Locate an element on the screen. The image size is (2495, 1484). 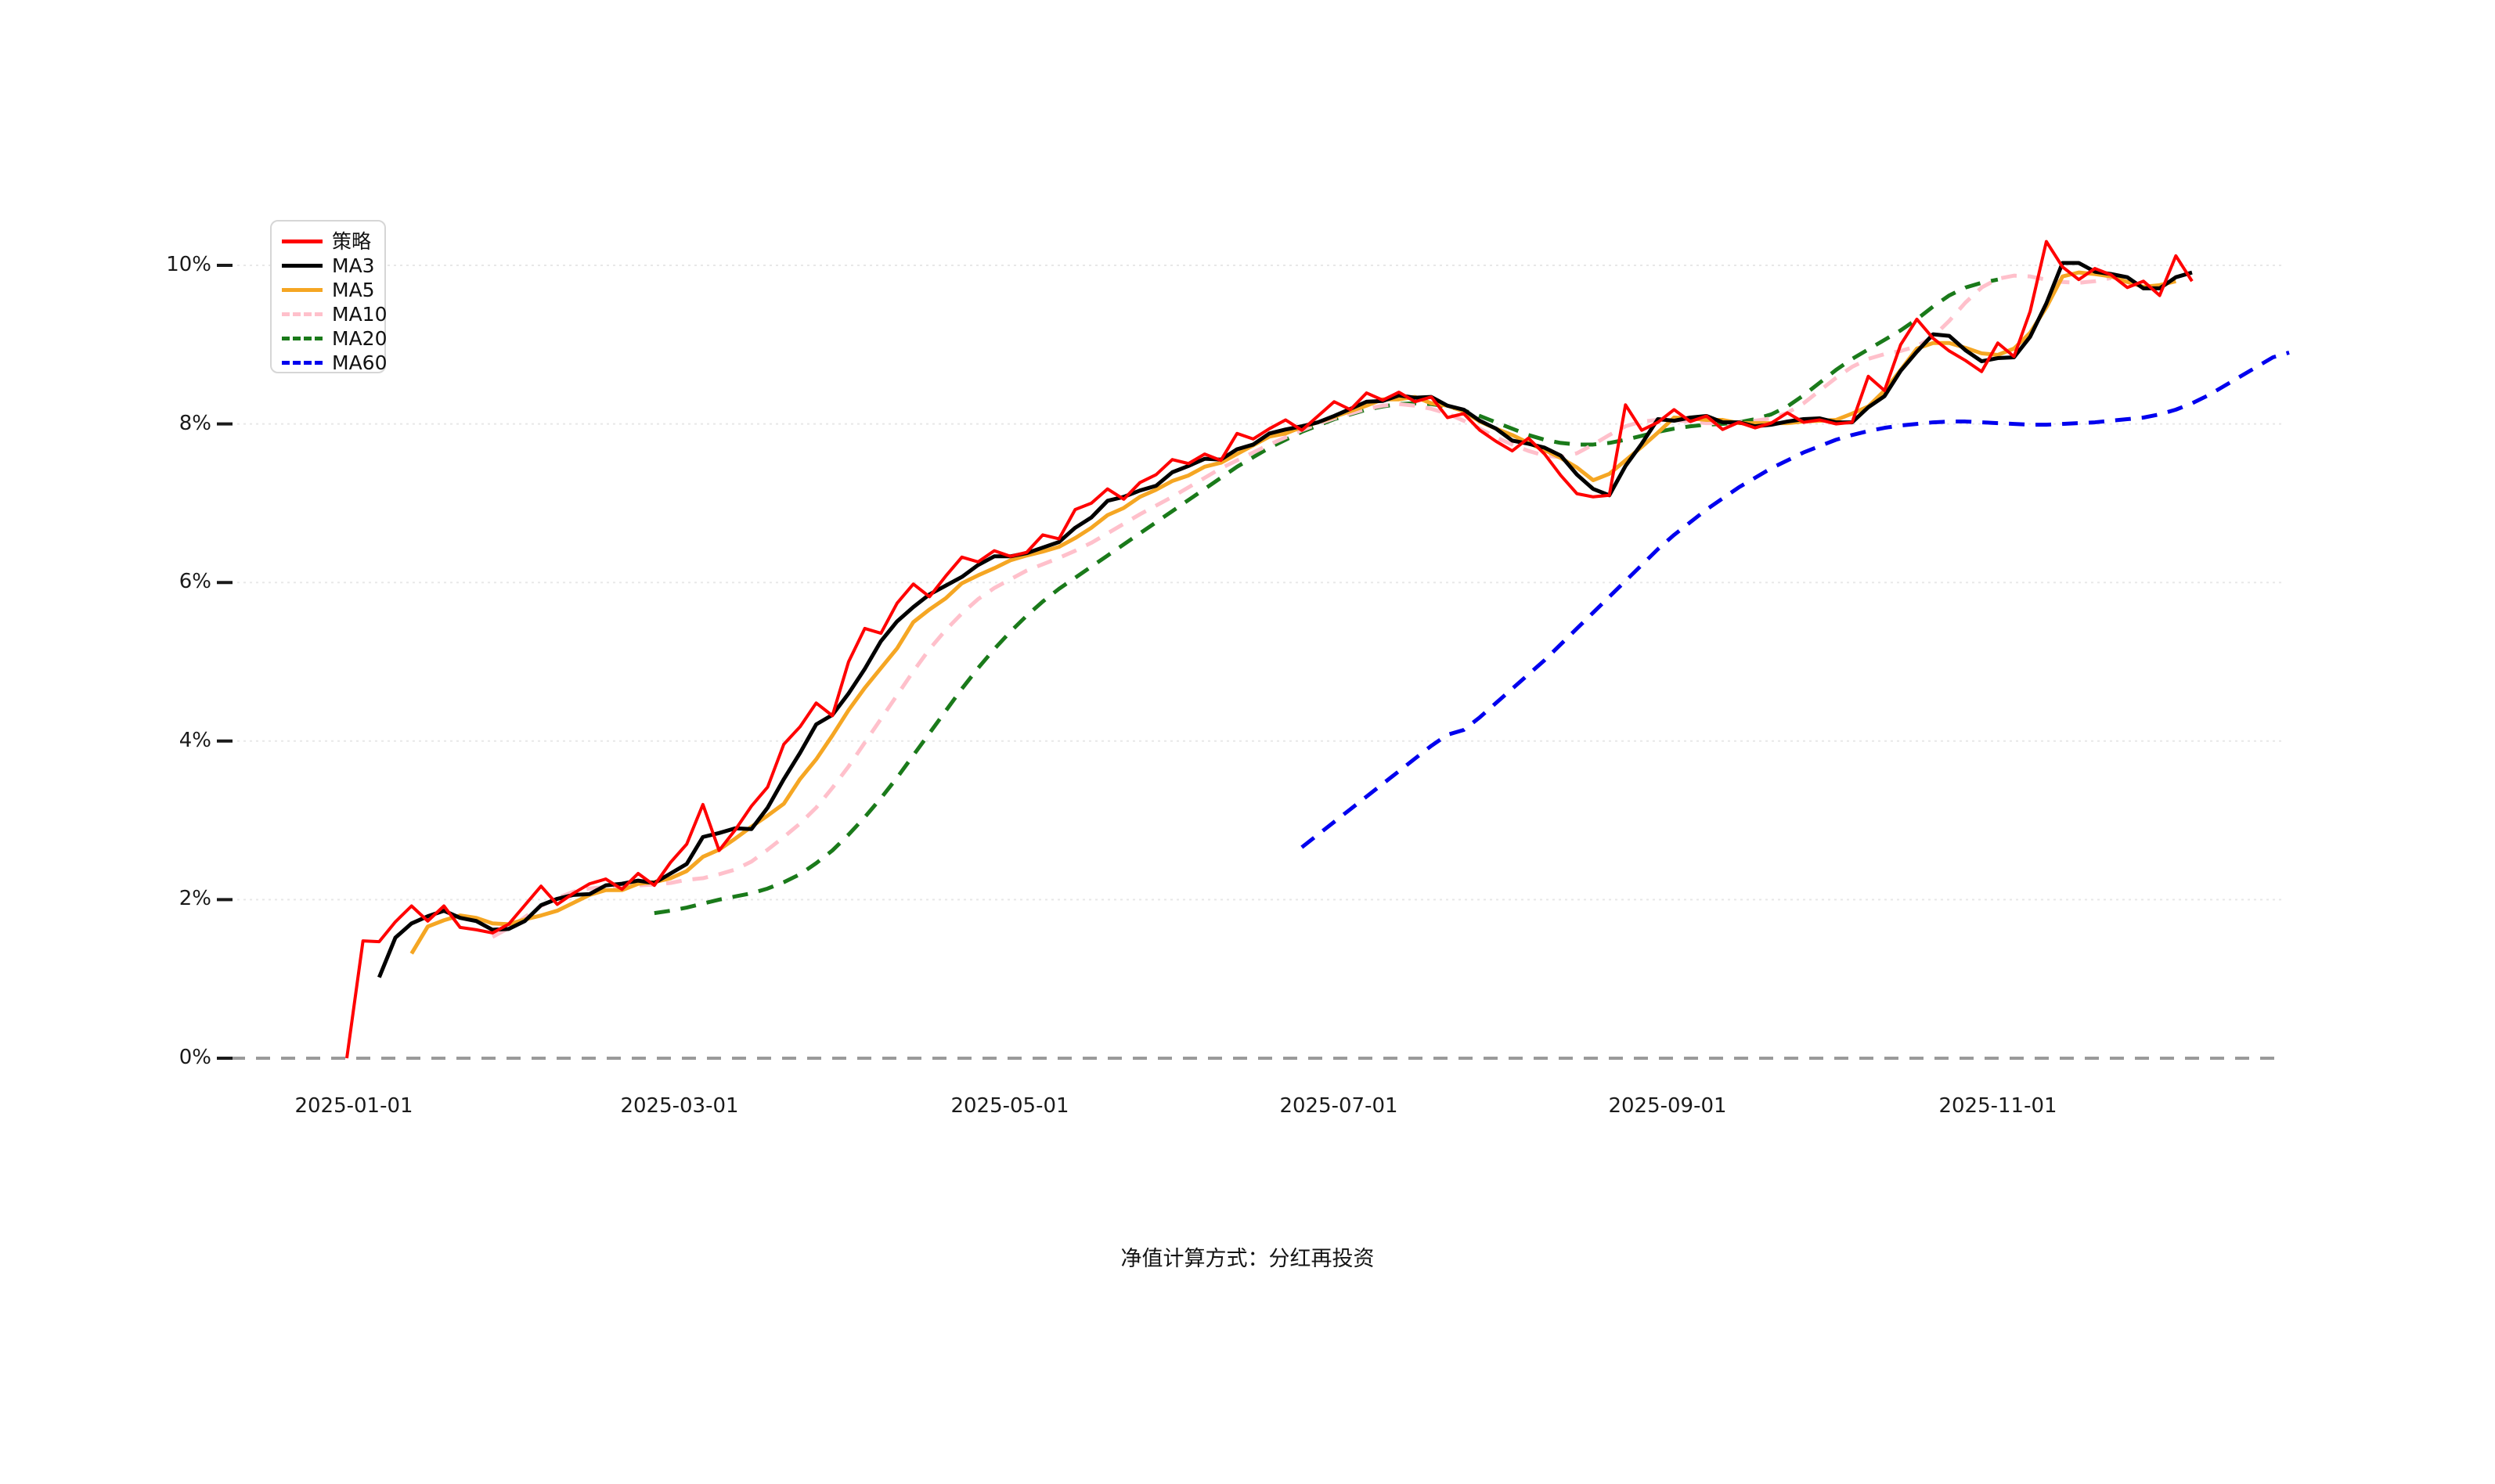
legend-item-label: 策略 is located at coordinates (352, 241).